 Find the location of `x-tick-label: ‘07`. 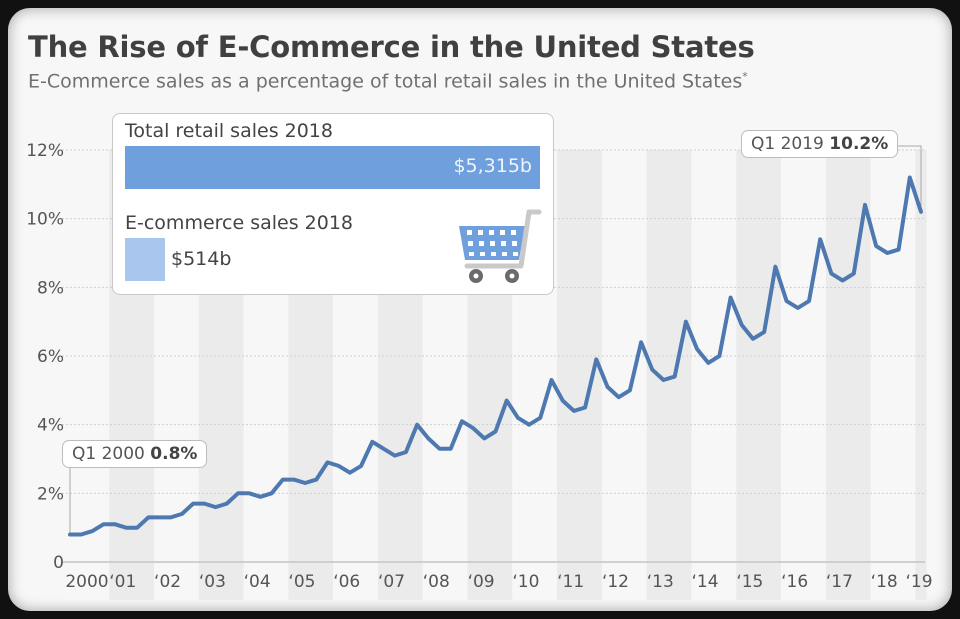

x-tick-label: ‘07 is located at coordinates (391, 582).